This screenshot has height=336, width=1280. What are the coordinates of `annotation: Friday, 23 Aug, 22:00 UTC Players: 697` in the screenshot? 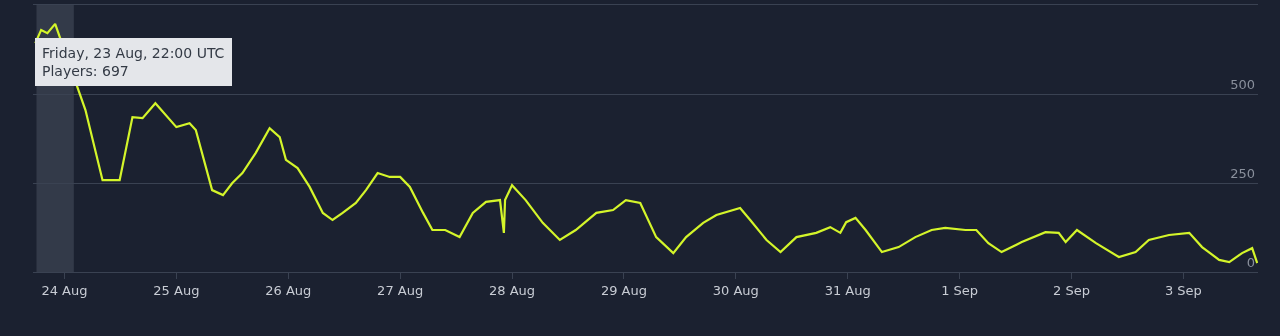 It's located at (133, 62).